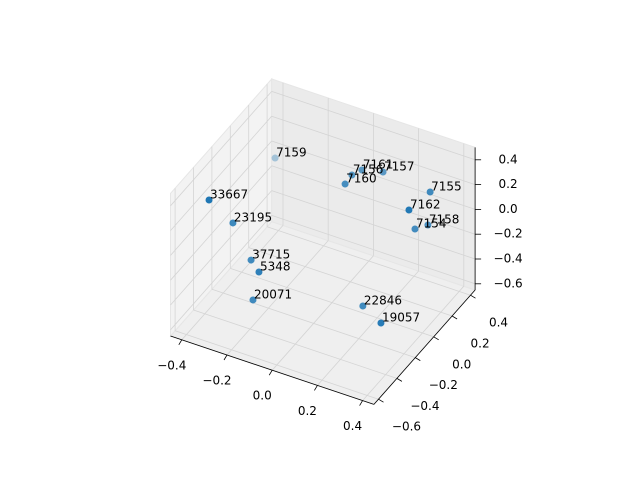 Image resolution: width=640 pixels, height=480 pixels. I want to click on z-tick-label: 0.4, so click(508, 159).